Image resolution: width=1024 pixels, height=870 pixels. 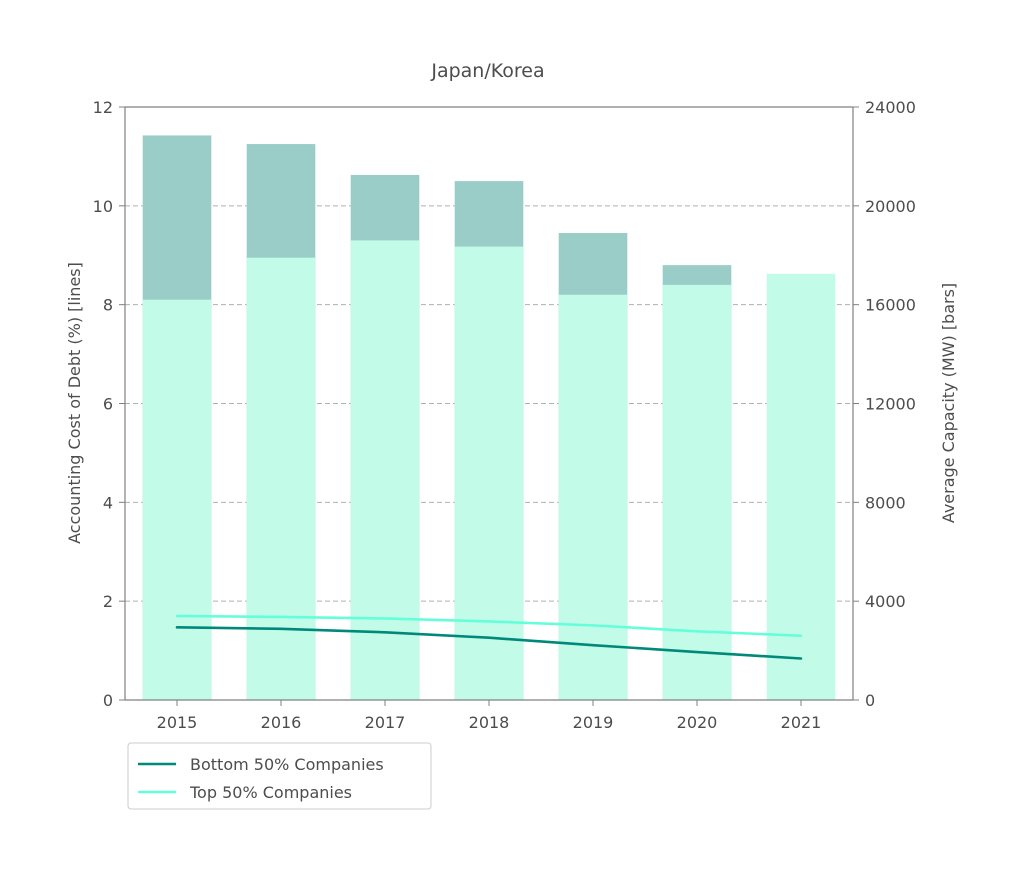 What do you see at coordinates (885, 601) in the screenshot?
I see `y-right-tick-label: 4000` at bounding box center [885, 601].